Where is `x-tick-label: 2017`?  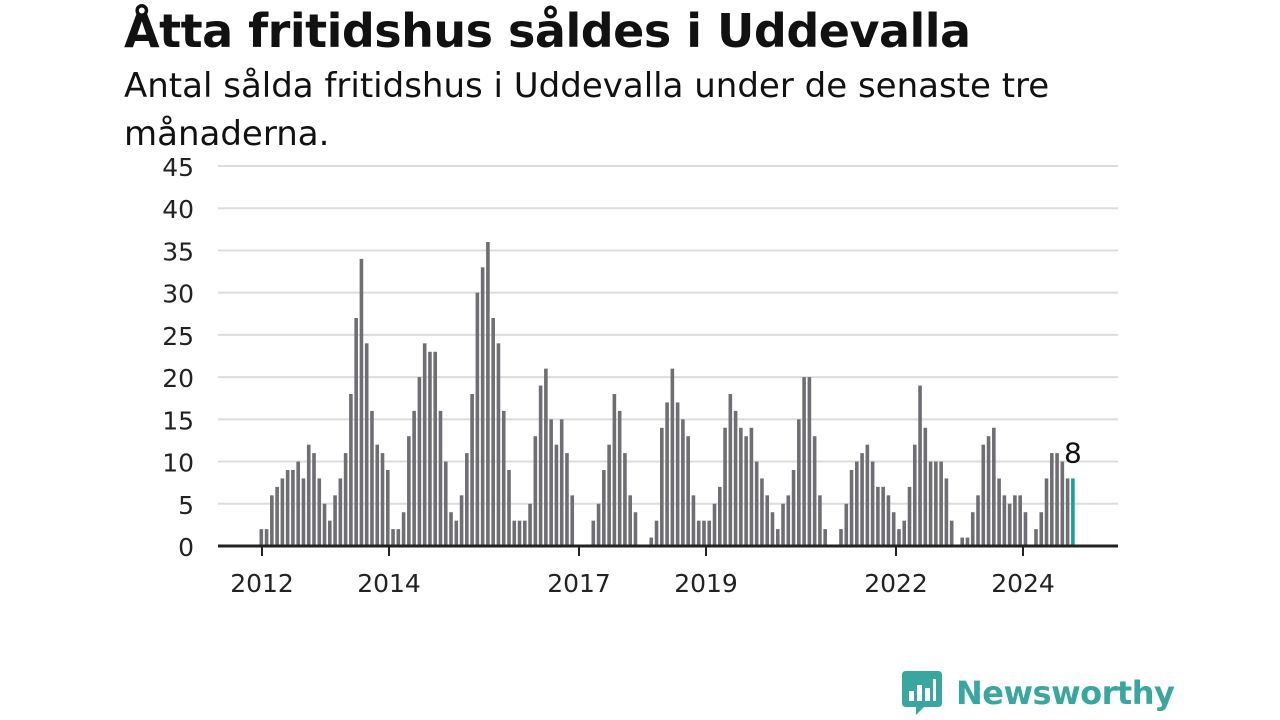 x-tick-label: 2017 is located at coordinates (579, 583).